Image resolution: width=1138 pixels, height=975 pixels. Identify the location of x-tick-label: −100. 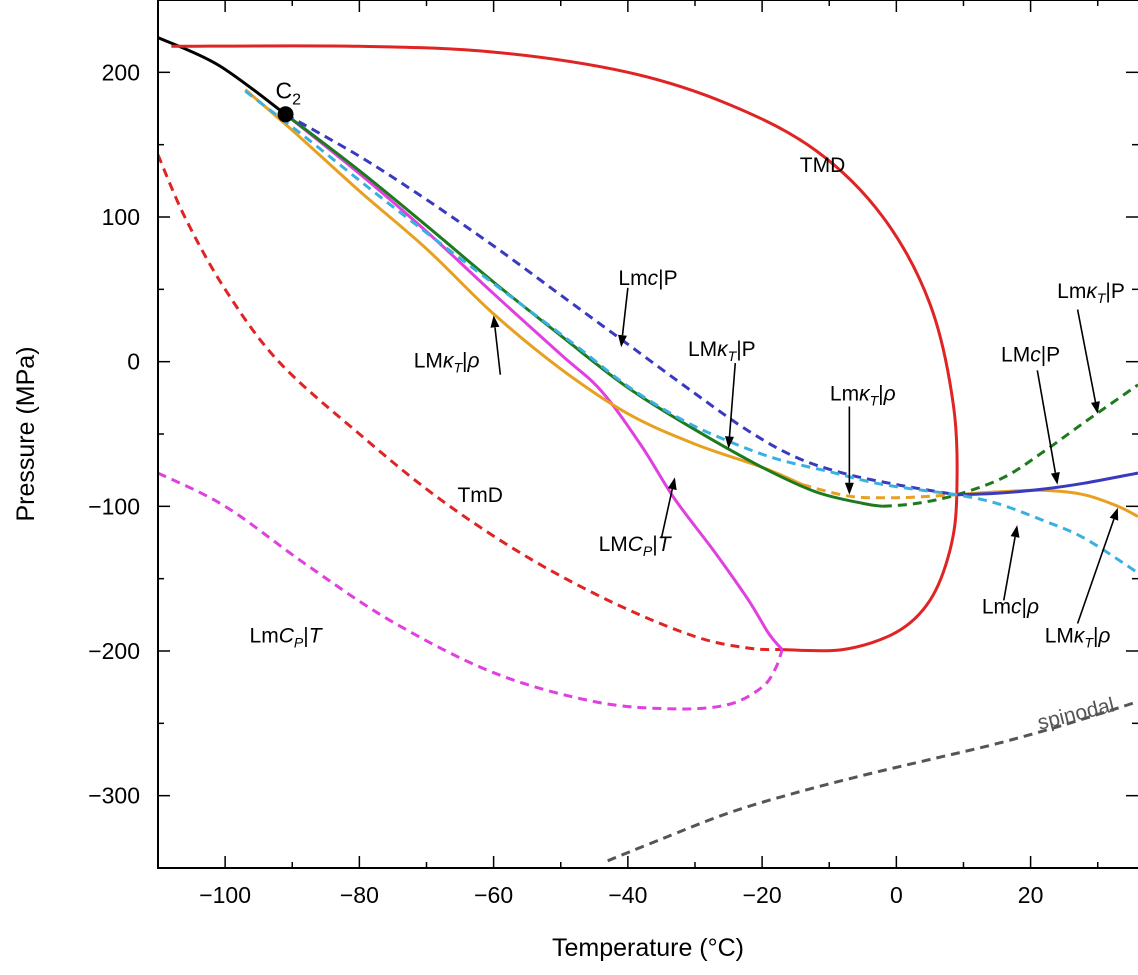
(225, 895).